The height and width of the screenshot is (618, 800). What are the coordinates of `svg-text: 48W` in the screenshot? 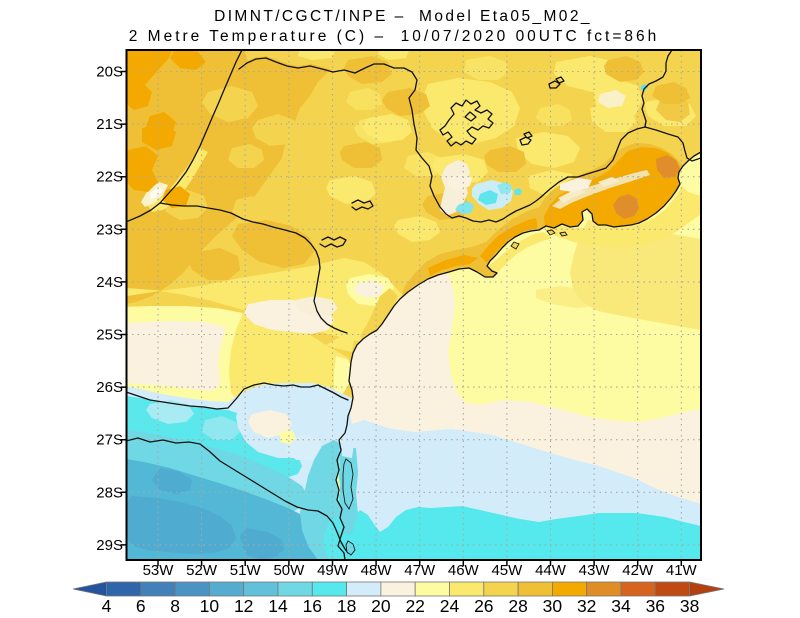 It's located at (377, 570).